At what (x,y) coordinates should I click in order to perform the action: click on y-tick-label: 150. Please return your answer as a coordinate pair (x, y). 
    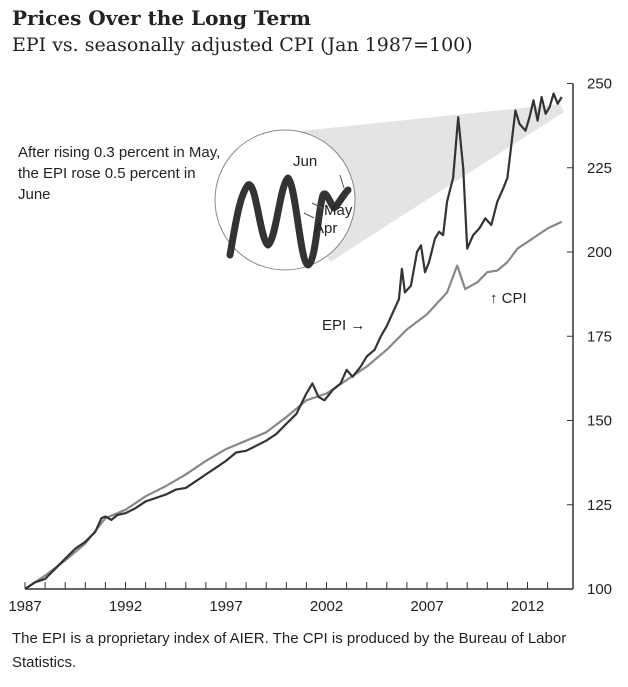
    Looking at the image, I should click on (599, 421).